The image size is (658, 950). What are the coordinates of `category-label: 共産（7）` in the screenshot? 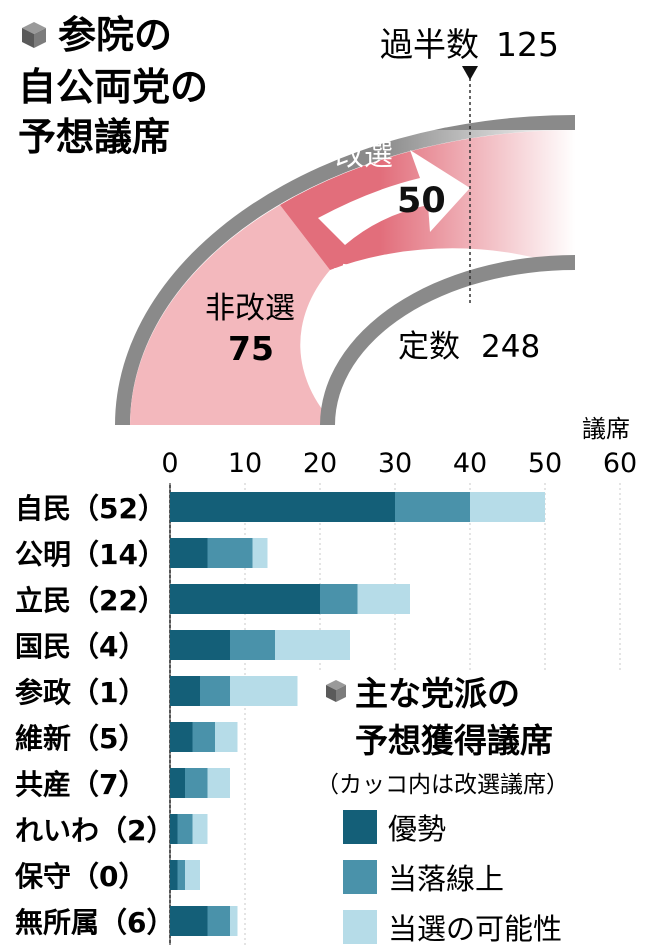 It's located at (80, 784).